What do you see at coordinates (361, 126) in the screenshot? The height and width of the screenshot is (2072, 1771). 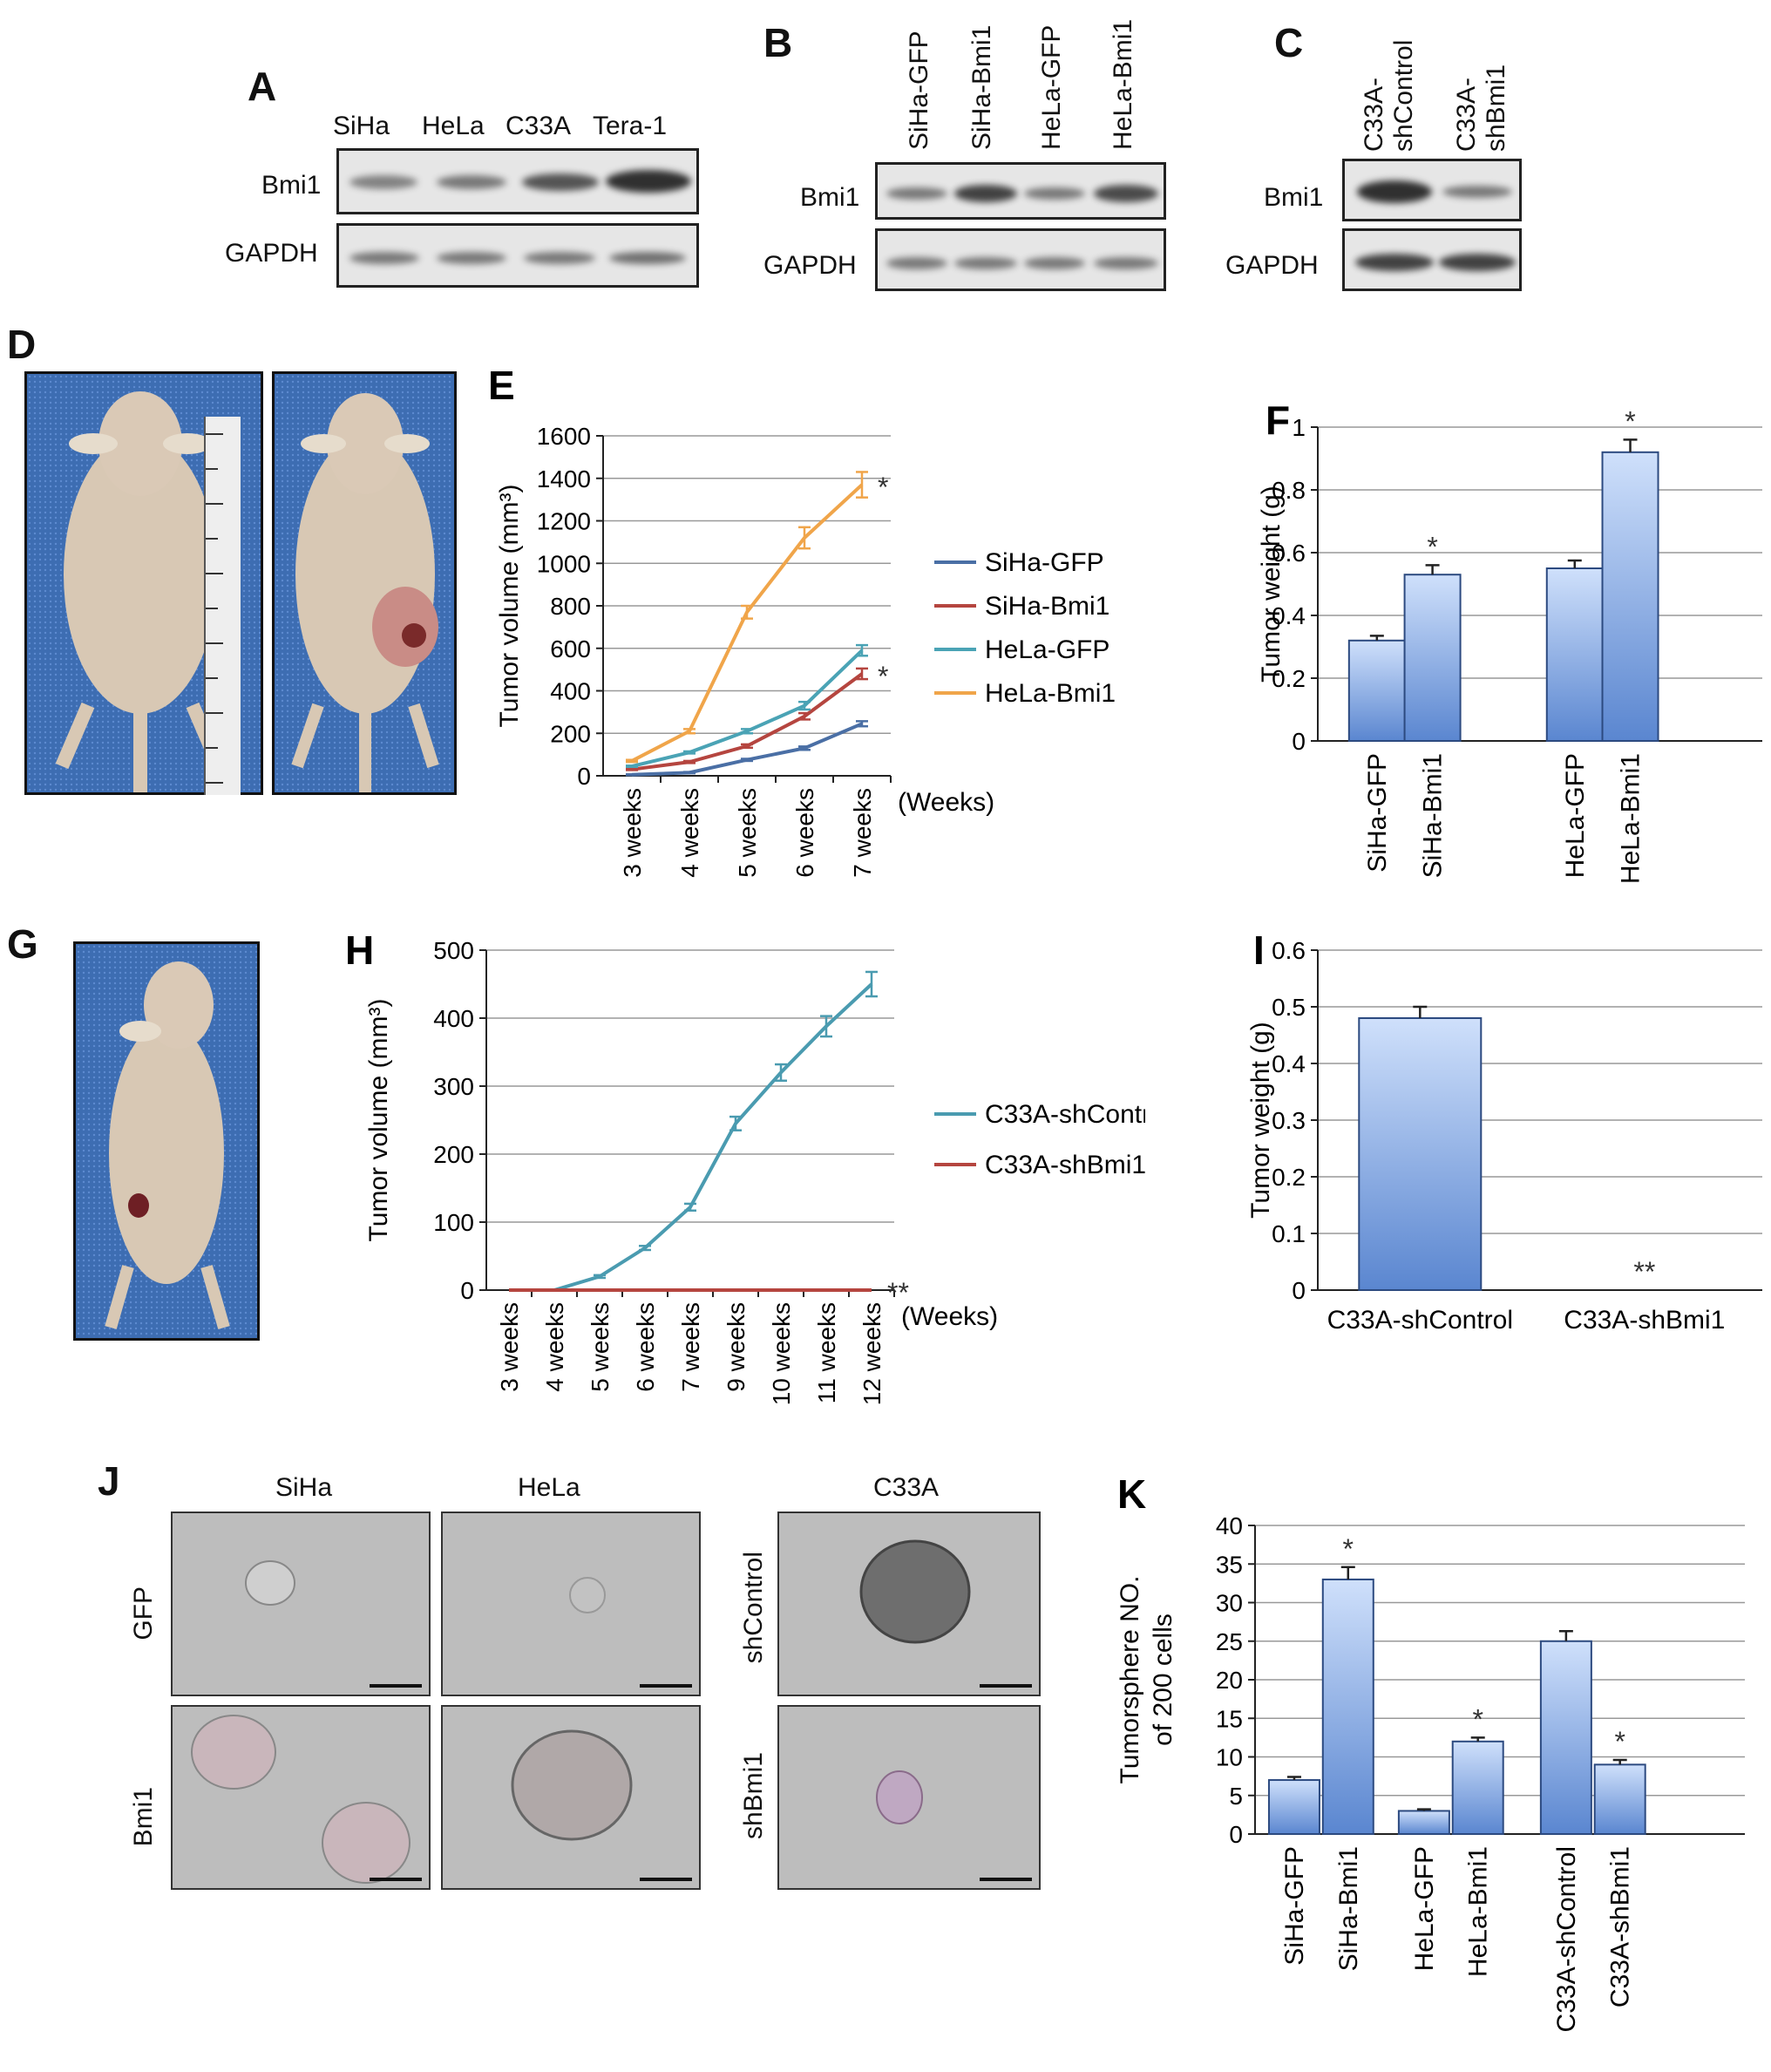 I see `lane-label: SiHa` at bounding box center [361, 126].